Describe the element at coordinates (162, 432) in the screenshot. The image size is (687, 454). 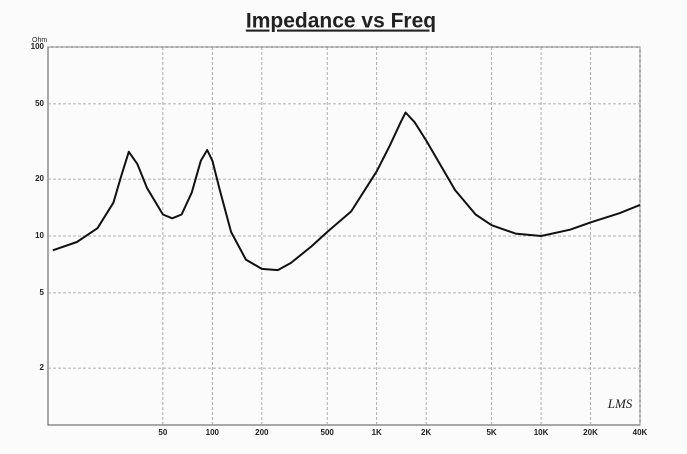
I see `x-tick-label: 50` at that location.